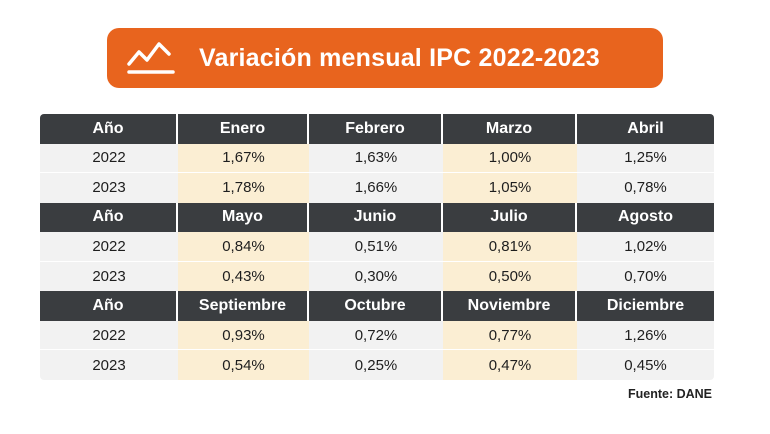  I want to click on table-cell-value: 0,54%, so click(243, 365).